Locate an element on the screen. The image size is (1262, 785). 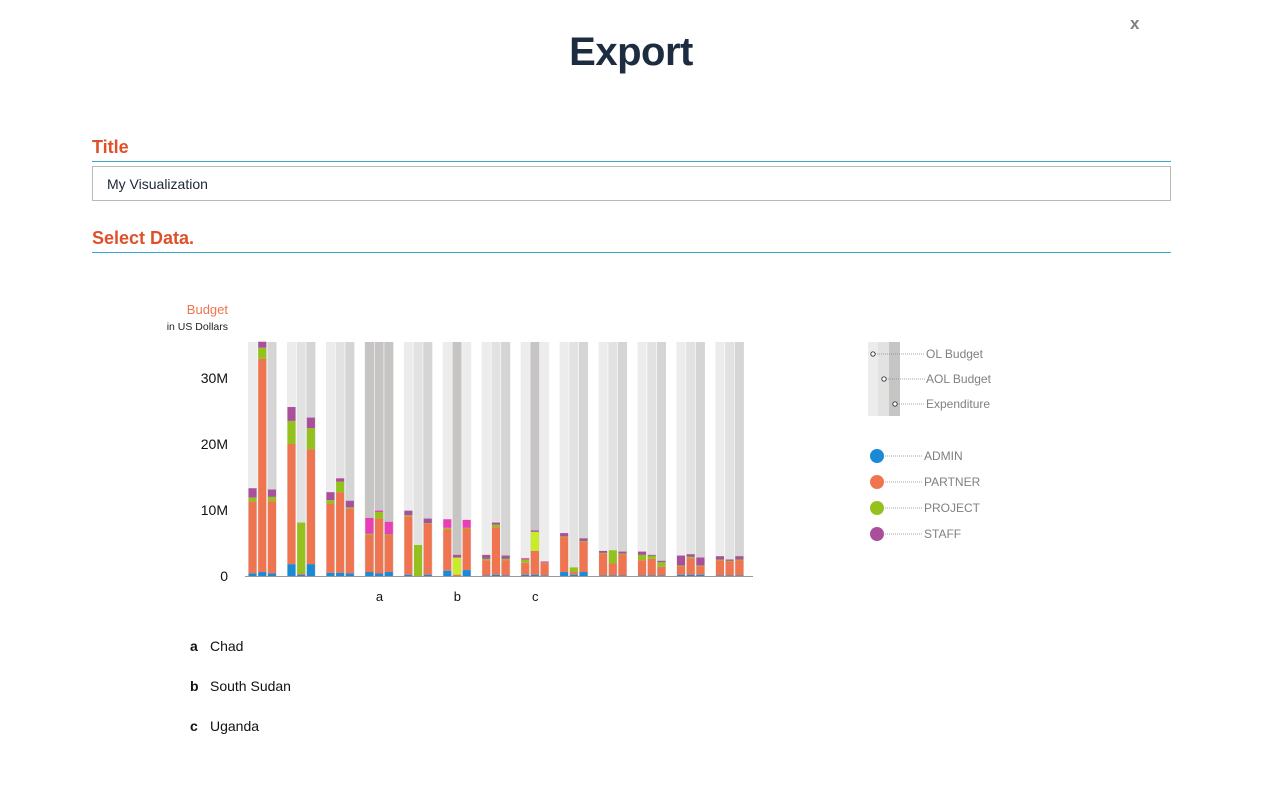
country-key-name: Chad is located at coordinates (227, 646).